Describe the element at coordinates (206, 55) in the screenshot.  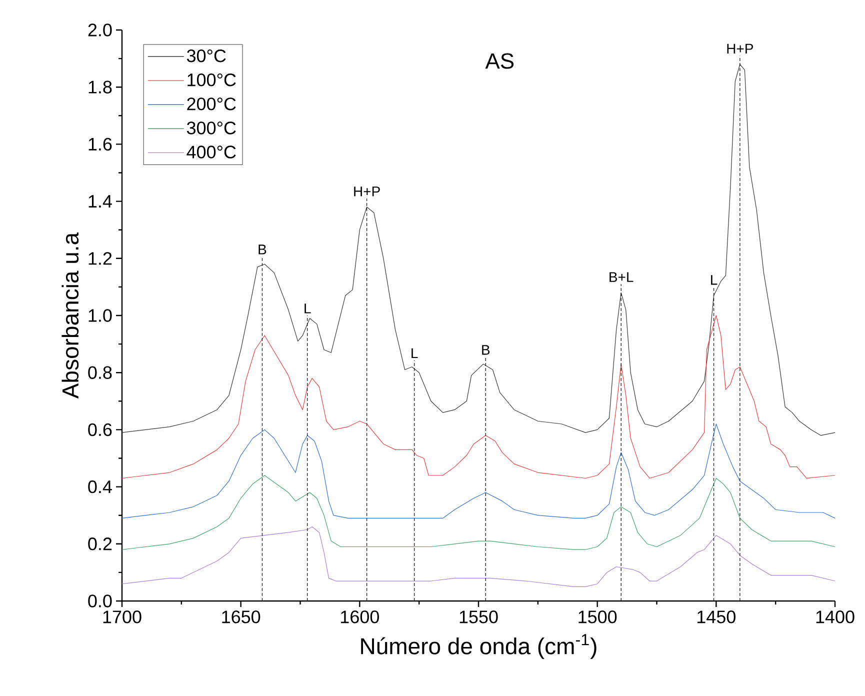
I see `legend-label: 30°C` at that location.